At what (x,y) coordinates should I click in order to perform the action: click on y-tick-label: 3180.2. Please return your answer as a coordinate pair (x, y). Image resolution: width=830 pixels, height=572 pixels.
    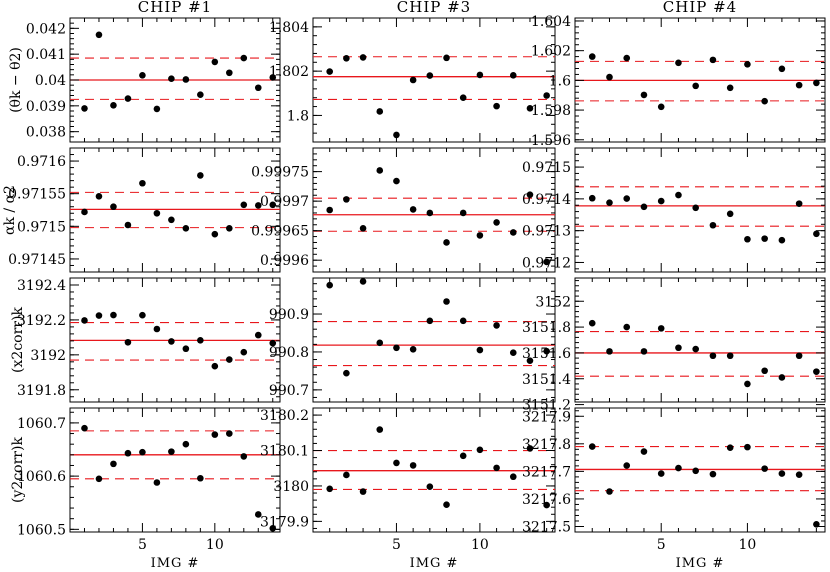
    Looking at the image, I should click on (284, 416).